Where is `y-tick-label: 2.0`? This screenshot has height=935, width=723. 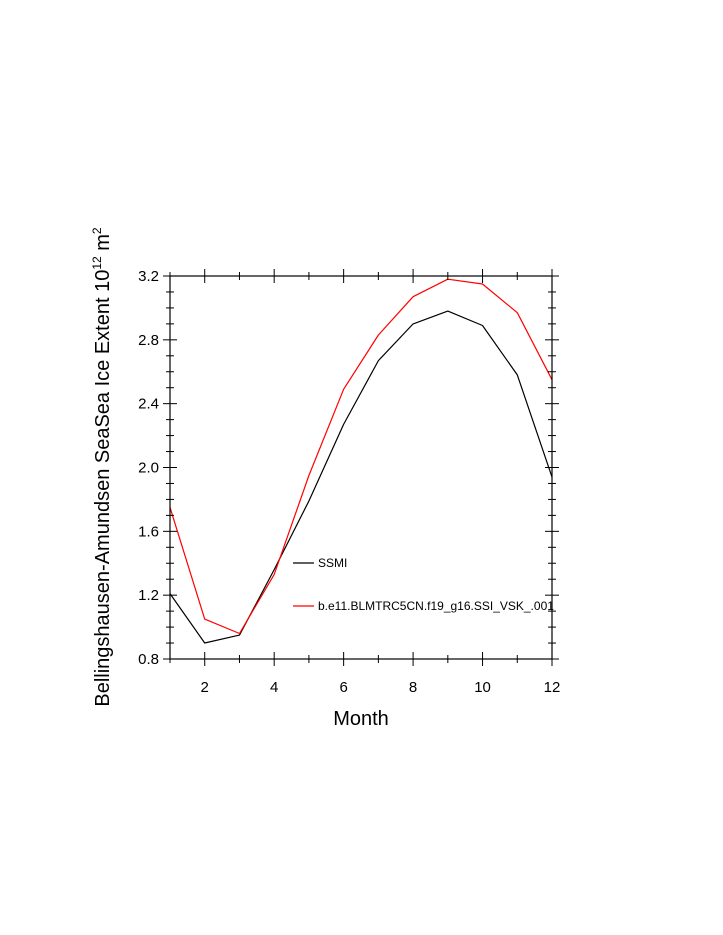
y-tick-label: 2.0 is located at coordinates (148, 468).